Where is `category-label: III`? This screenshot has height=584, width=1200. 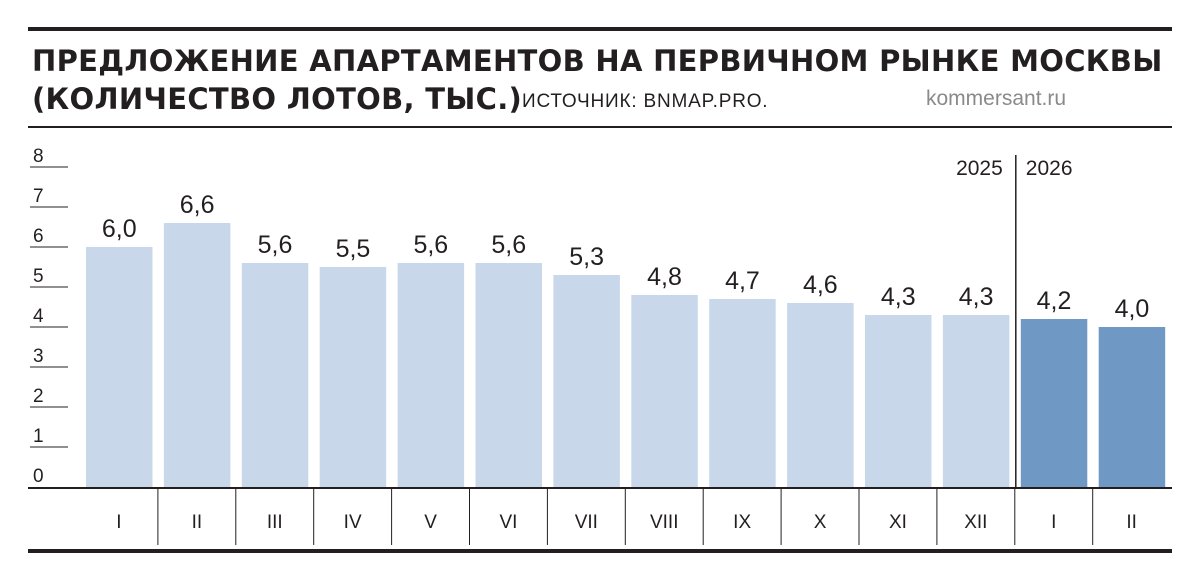 category-label: III is located at coordinates (275, 522).